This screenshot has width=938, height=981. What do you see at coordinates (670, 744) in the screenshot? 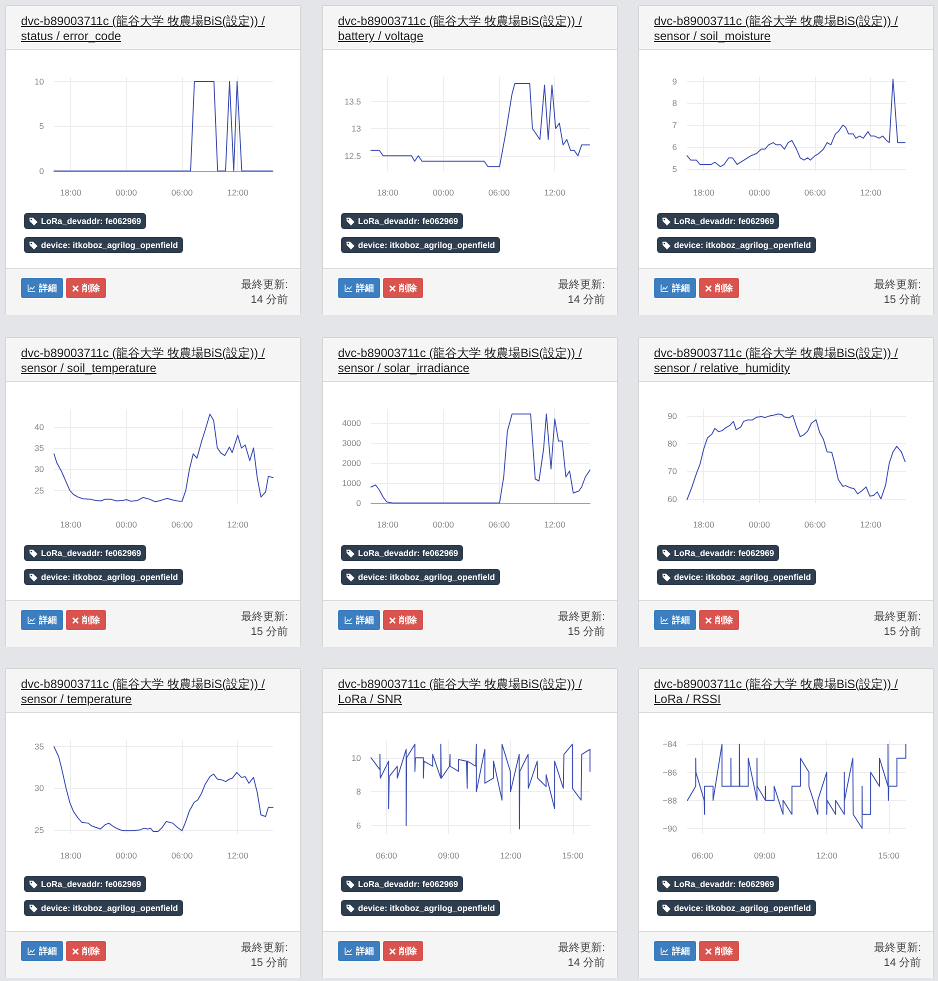
I see `y-tick-label: −84` at bounding box center [670, 744].